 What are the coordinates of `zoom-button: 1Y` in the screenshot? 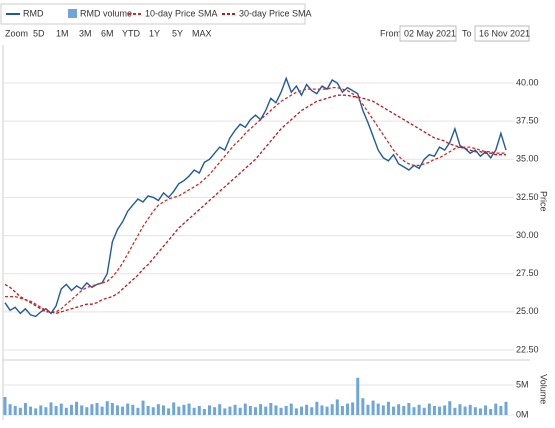 It's located at (154, 33).